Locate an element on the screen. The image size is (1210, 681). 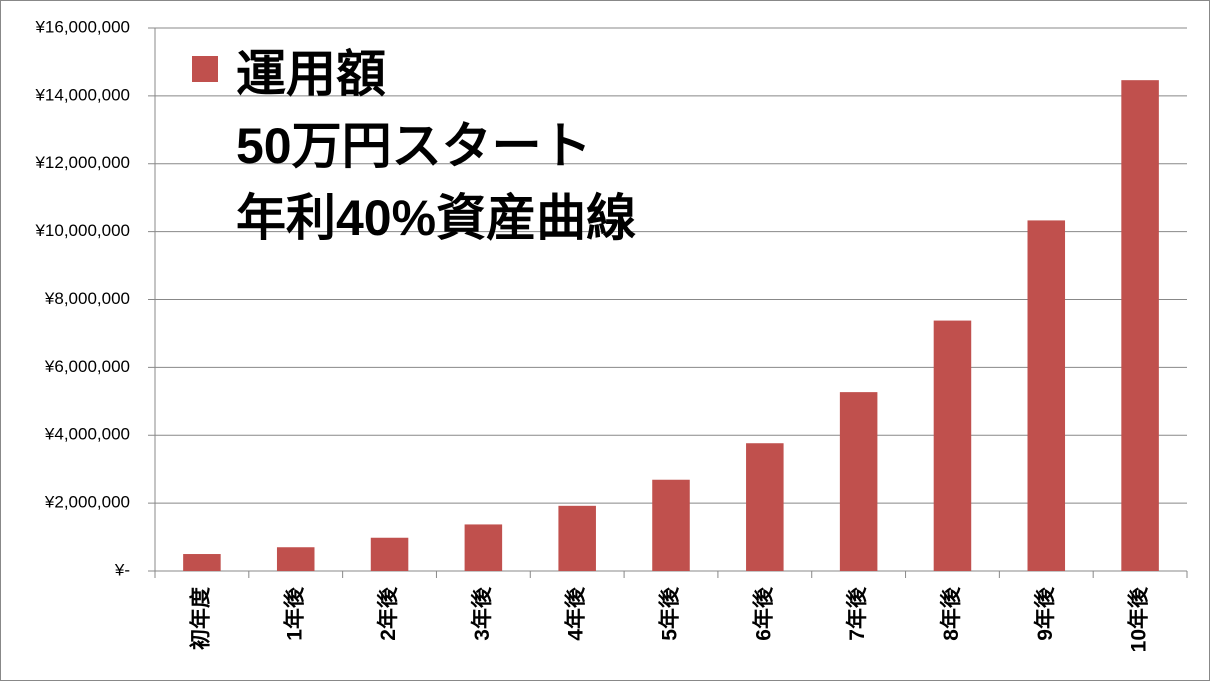
y-tick-label: ¥4,000,000 is located at coordinates (87, 434).